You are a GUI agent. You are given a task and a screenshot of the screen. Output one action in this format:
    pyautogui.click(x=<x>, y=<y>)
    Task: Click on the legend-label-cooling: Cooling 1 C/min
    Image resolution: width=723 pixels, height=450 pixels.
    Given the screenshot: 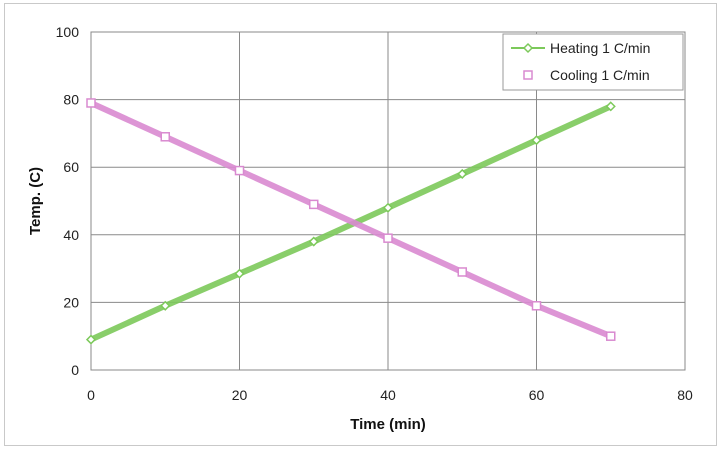 What is the action you would take?
    pyautogui.click(x=600, y=75)
    